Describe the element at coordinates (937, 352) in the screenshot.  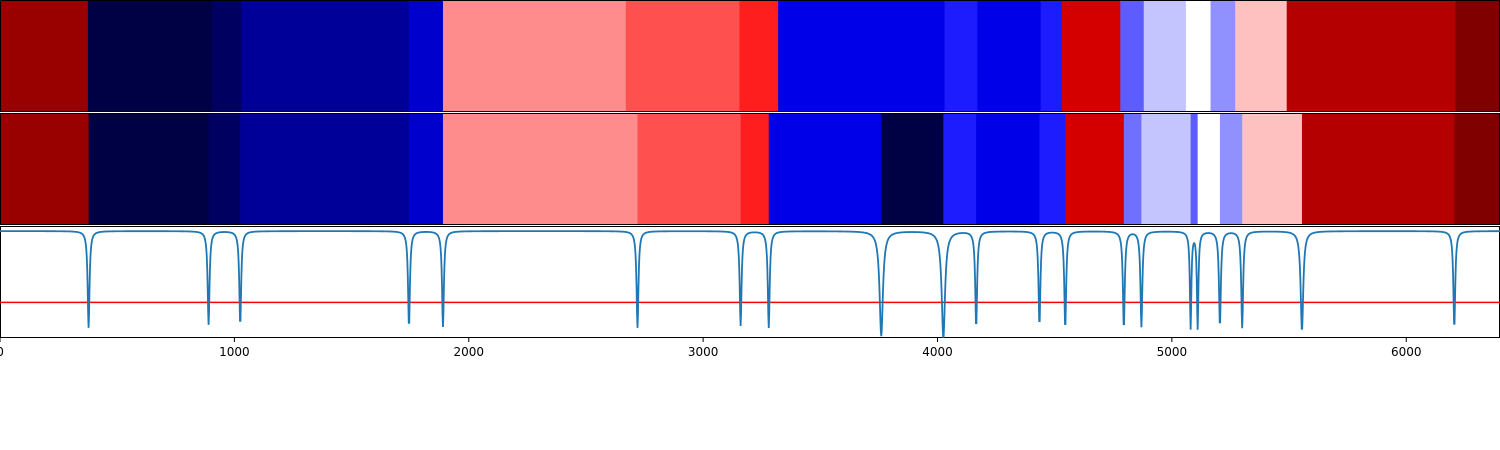
I see `x-tick-label: 4000` at that location.